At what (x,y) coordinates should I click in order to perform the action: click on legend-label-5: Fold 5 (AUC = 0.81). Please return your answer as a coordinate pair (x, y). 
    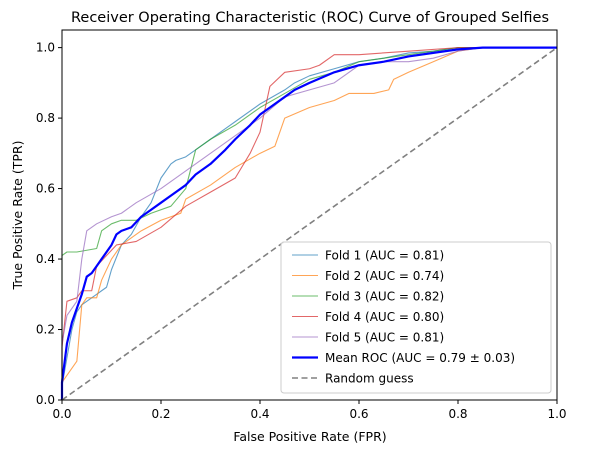
    Looking at the image, I should click on (384, 338).